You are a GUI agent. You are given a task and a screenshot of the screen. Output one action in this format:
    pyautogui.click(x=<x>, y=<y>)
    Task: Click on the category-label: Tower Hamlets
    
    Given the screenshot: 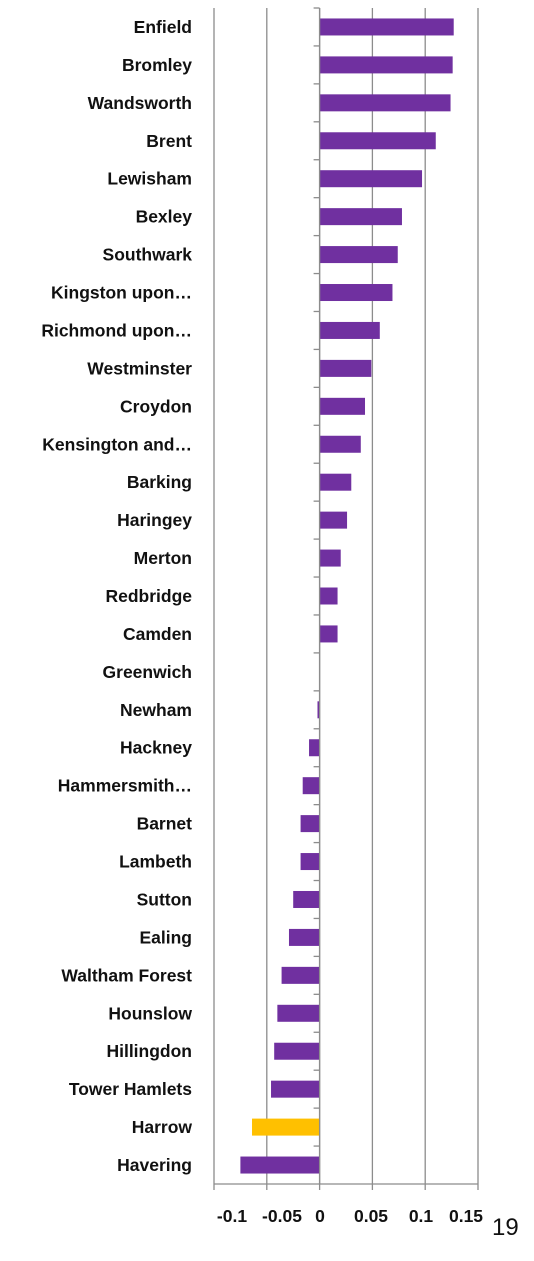 What is the action you would take?
    pyautogui.click(x=130, y=1089)
    